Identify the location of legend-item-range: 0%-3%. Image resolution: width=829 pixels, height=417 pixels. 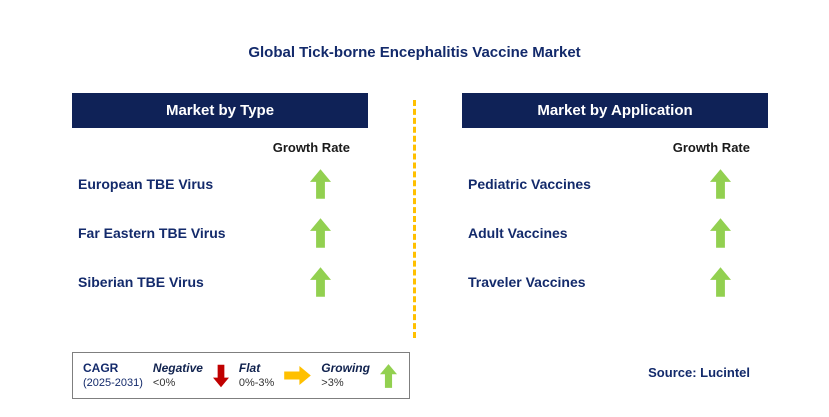
(256, 383).